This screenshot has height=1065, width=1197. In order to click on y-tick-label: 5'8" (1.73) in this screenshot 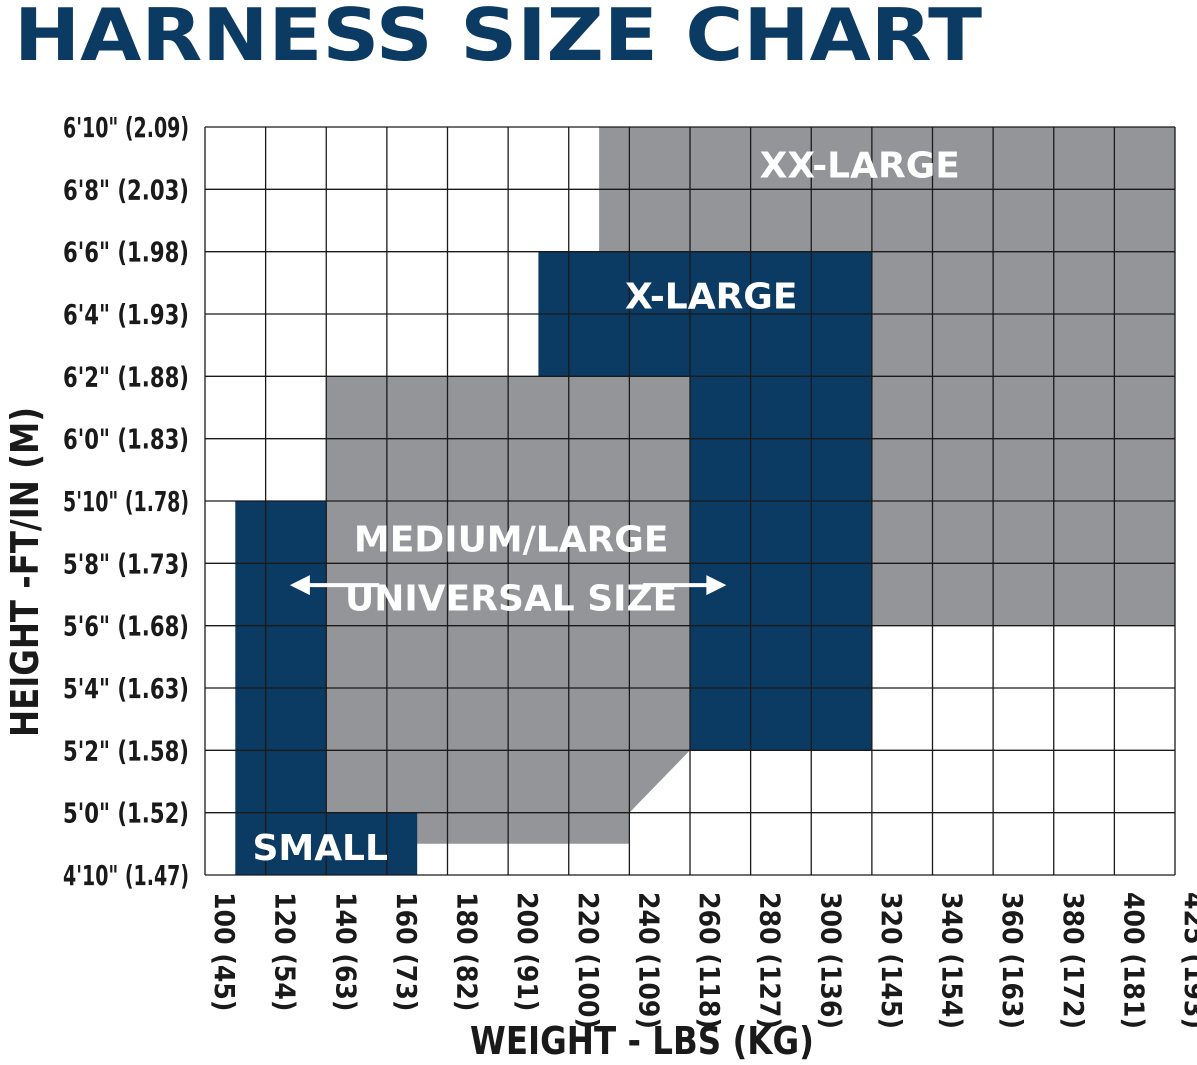, I will do `click(126, 563)`.